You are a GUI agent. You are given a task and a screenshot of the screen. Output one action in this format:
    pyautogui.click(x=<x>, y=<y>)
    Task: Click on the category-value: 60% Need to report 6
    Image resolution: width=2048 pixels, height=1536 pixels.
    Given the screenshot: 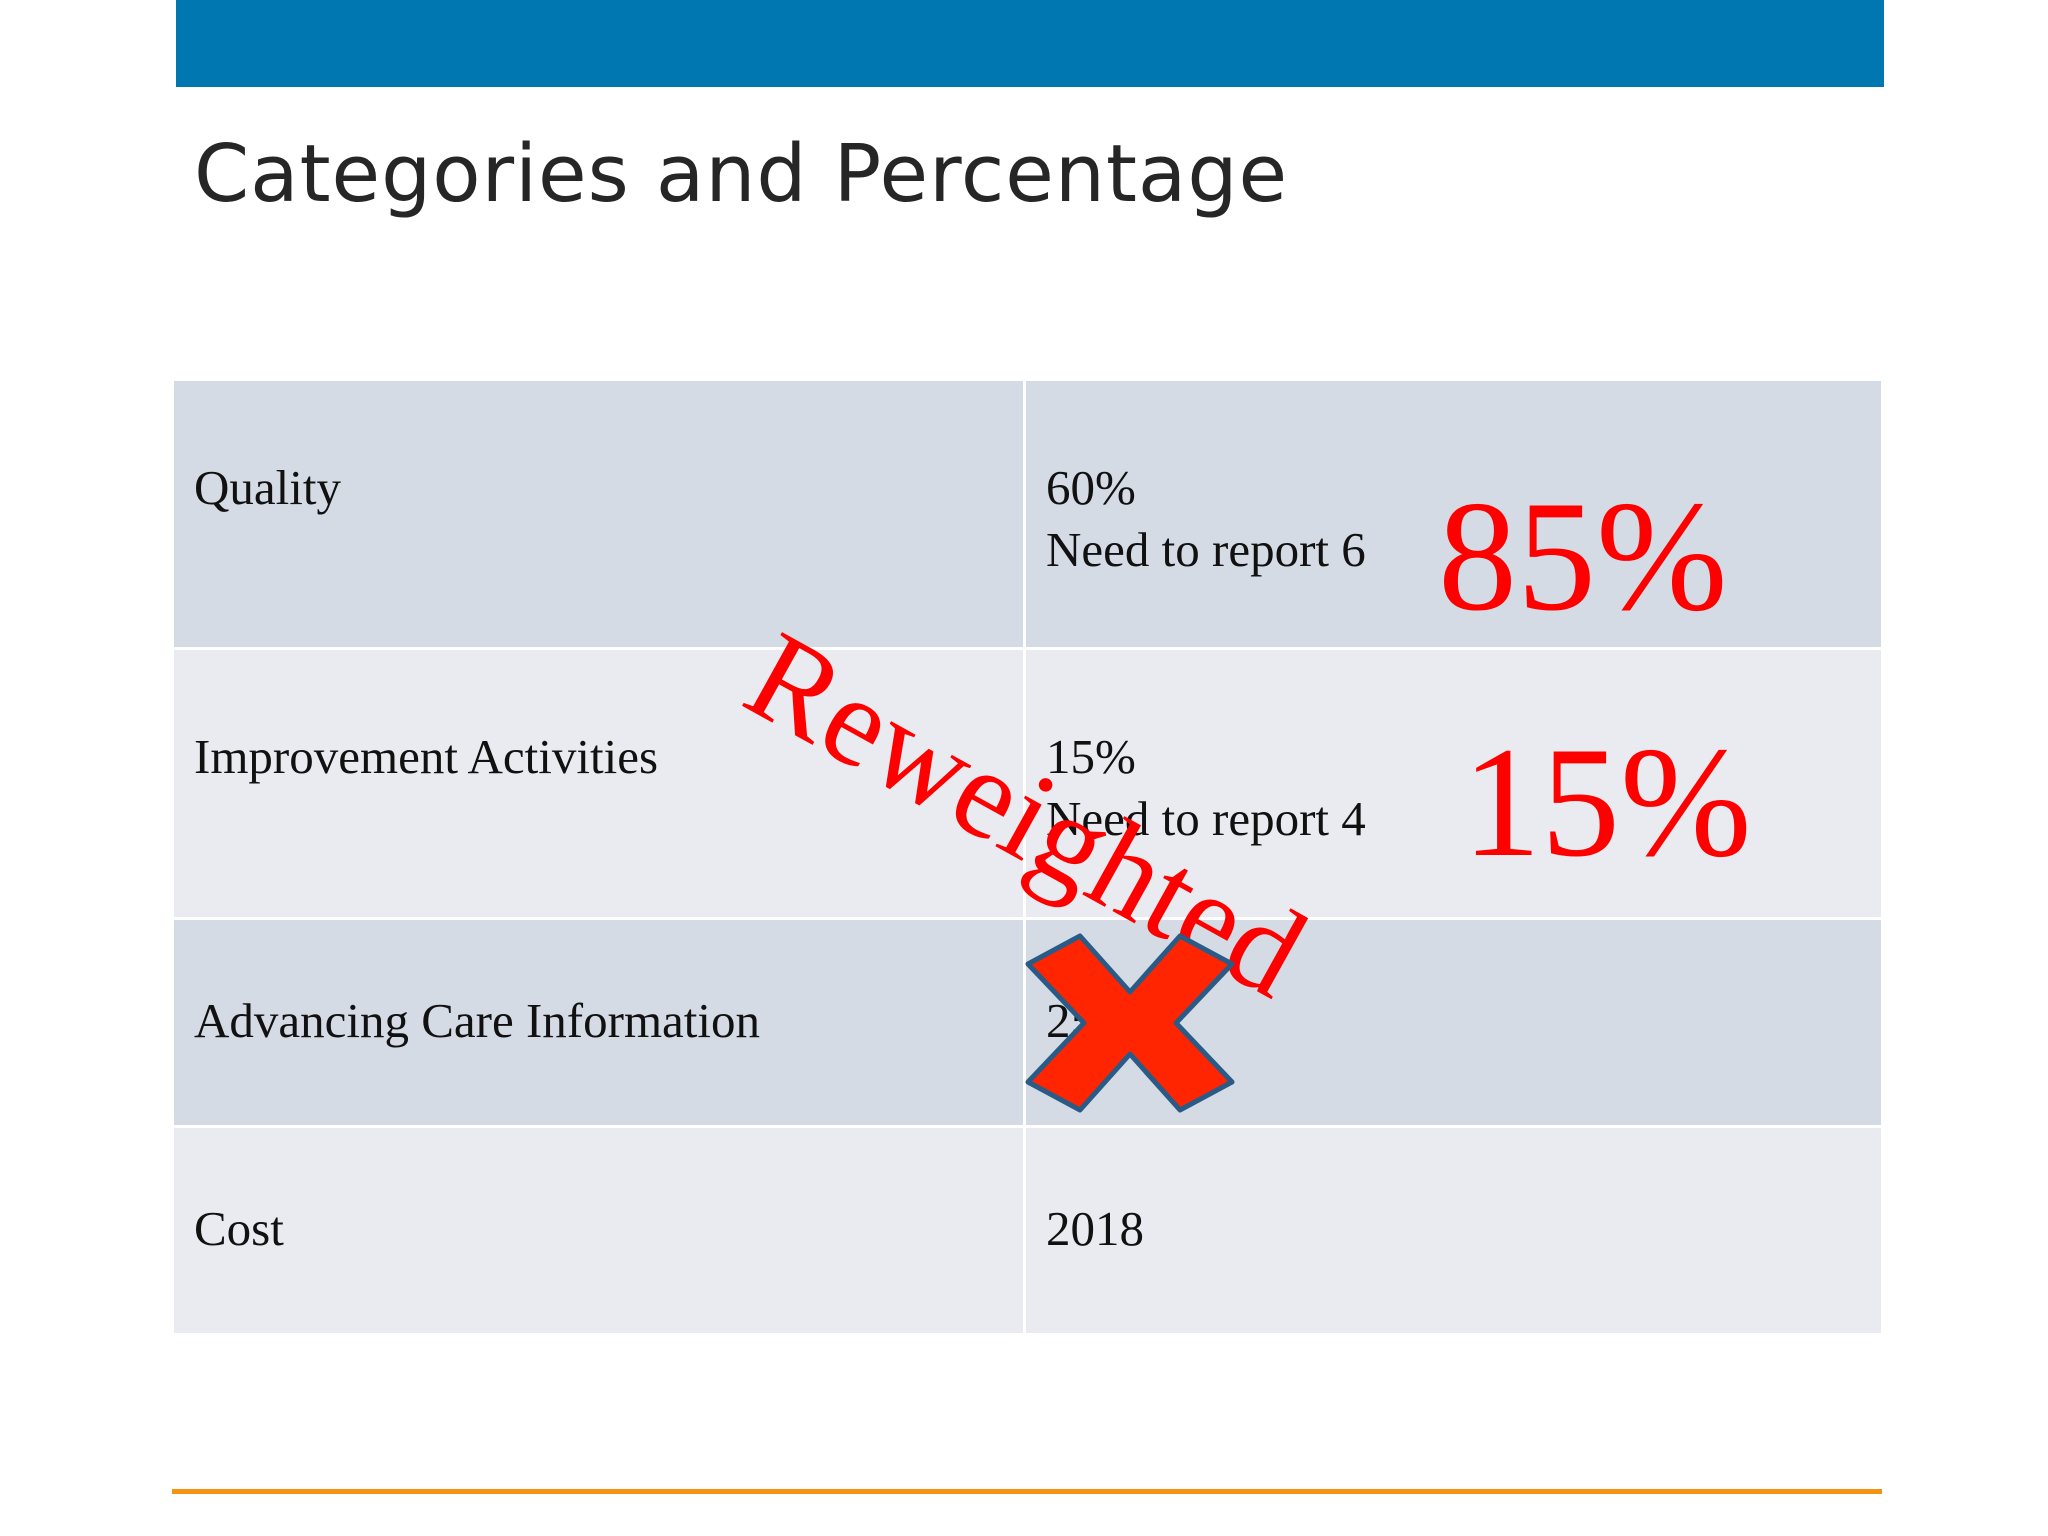 What is the action you would take?
    pyautogui.click(x=1453, y=514)
    